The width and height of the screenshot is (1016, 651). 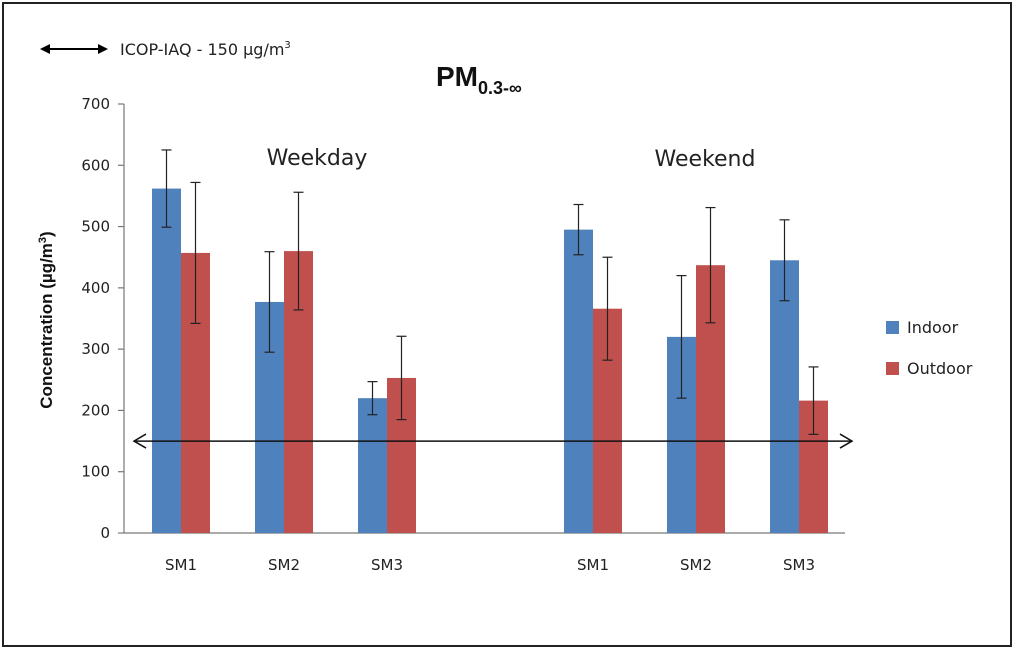 What do you see at coordinates (933, 327) in the screenshot?
I see `legend-label-indoor: Indoor` at bounding box center [933, 327].